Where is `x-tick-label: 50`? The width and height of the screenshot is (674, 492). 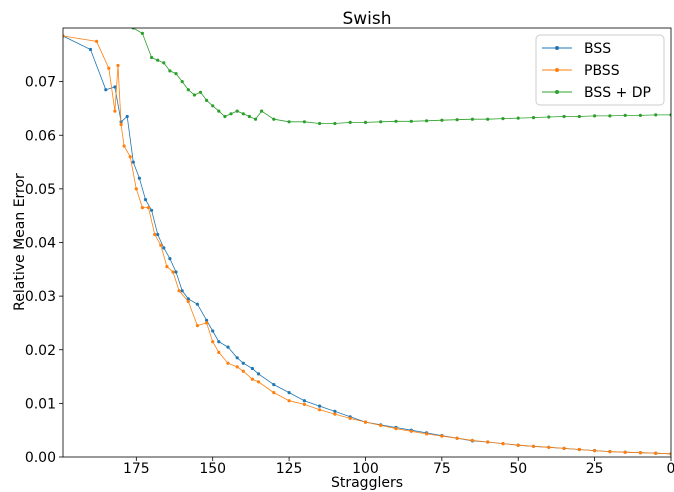 x-tick-label: 50 is located at coordinates (518, 469).